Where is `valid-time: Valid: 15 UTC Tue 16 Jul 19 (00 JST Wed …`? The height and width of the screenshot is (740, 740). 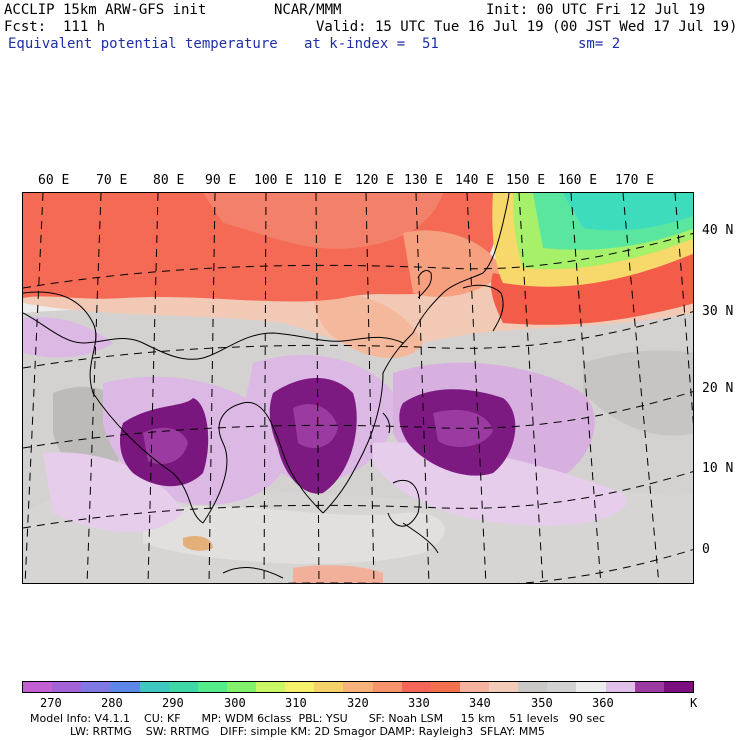
valid-time: Valid: 15 UTC Tue 16 Jul 19 (00 JST Wed … is located at coordinates (527, 27).